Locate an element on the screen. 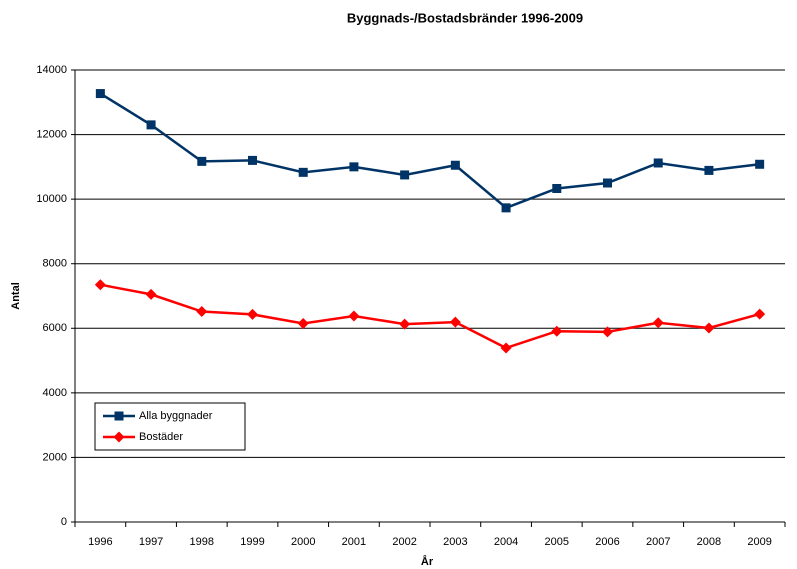  y-tick-label: 10000 is located at coordinates (51, 199).